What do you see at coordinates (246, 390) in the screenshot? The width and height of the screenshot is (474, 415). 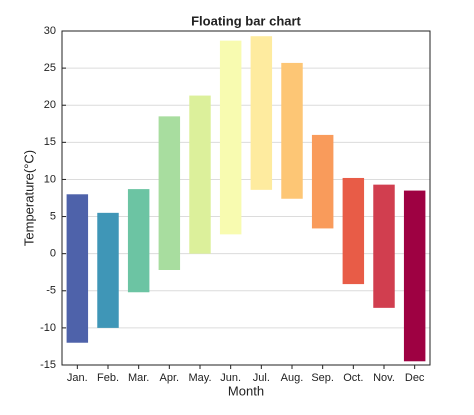 I see `x-axis-label: Month` at bounding box center [246, 390].